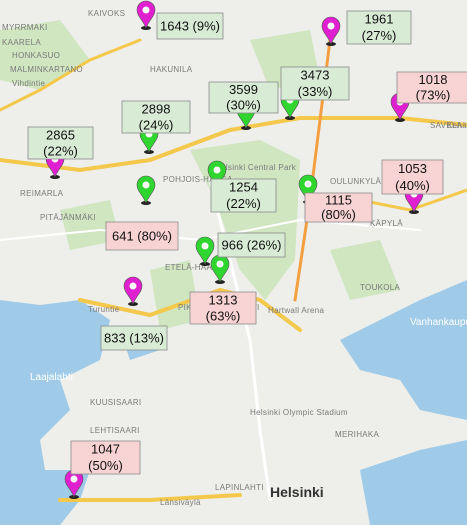  Describe the element at coordinates (243, 187) in the screenshot. I see `label-line: 1254` at that location.